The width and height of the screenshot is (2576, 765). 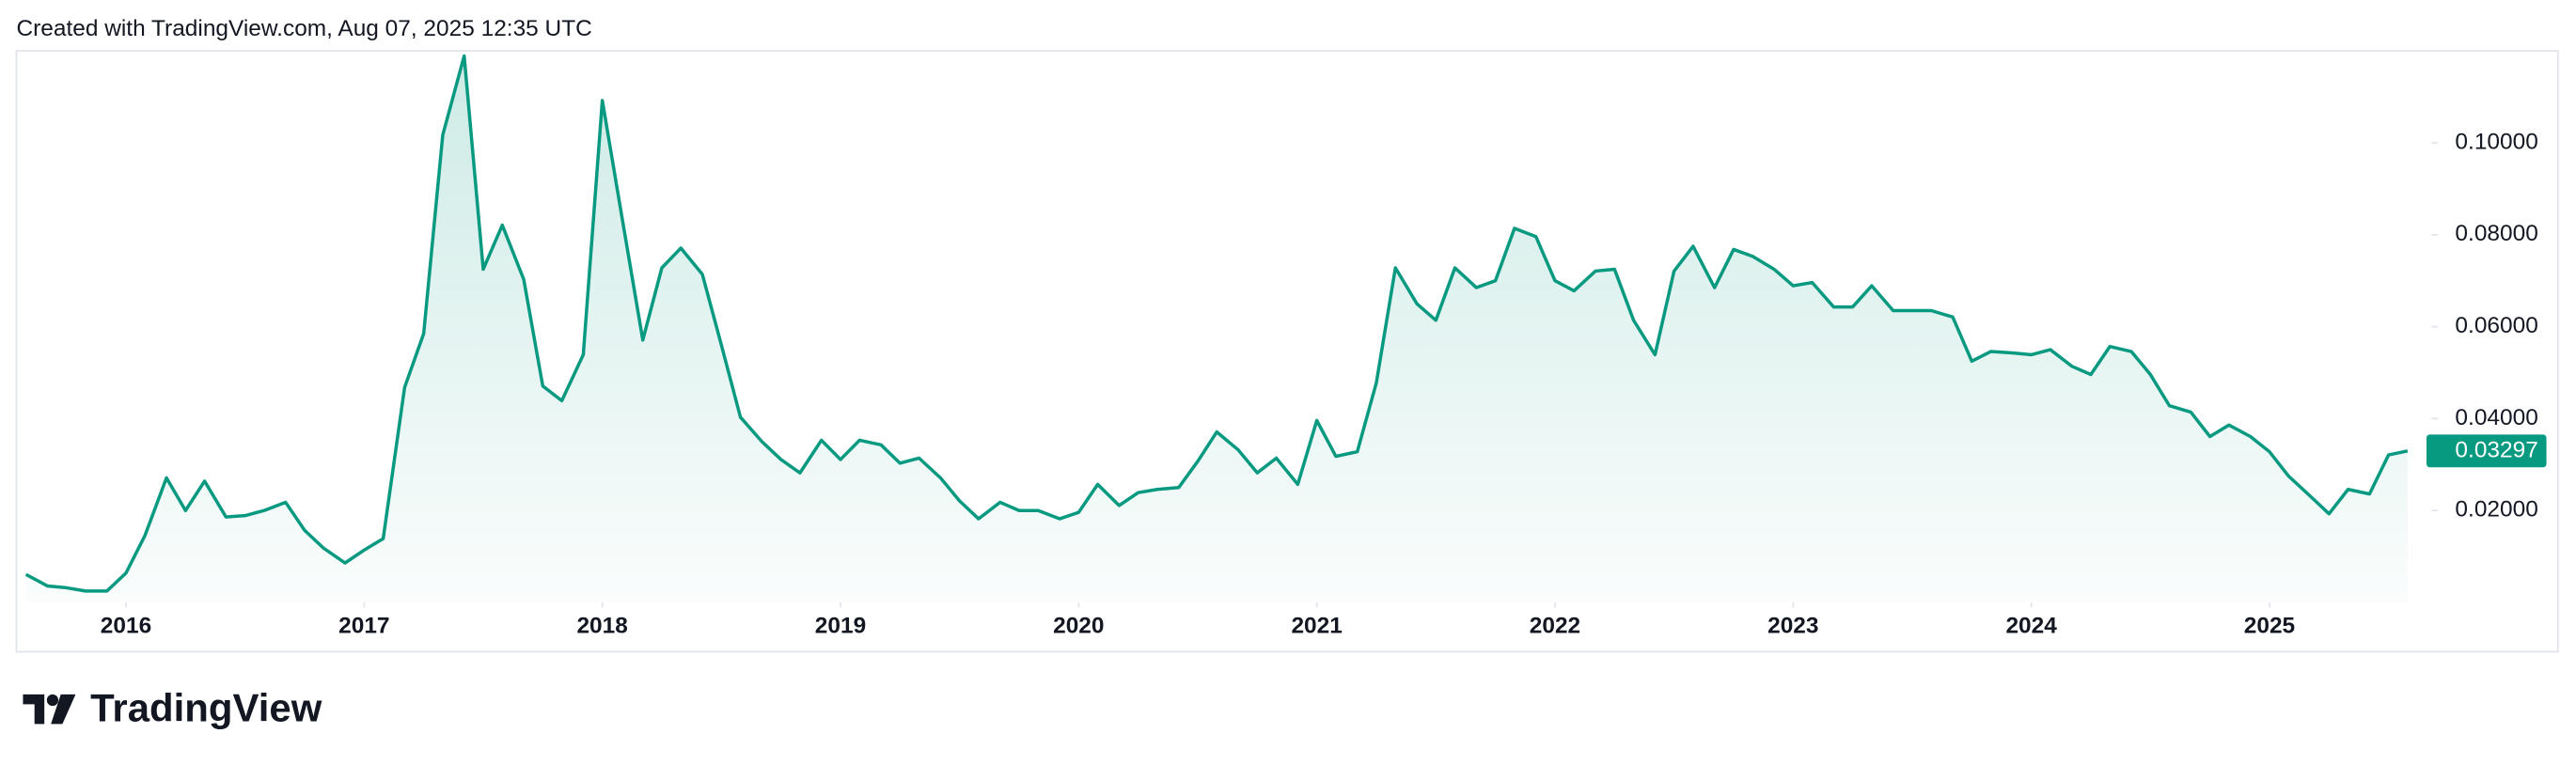 I want to click on last-price-box, so click(x=2487, y=451).